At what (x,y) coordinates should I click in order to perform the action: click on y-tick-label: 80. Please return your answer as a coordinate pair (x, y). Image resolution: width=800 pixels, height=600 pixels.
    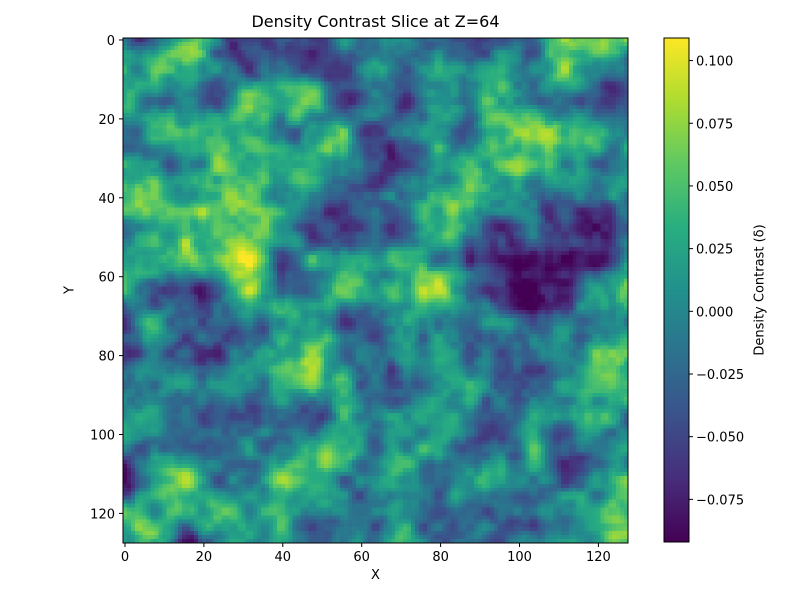
    Looking at the image, I should click on (106, 357).